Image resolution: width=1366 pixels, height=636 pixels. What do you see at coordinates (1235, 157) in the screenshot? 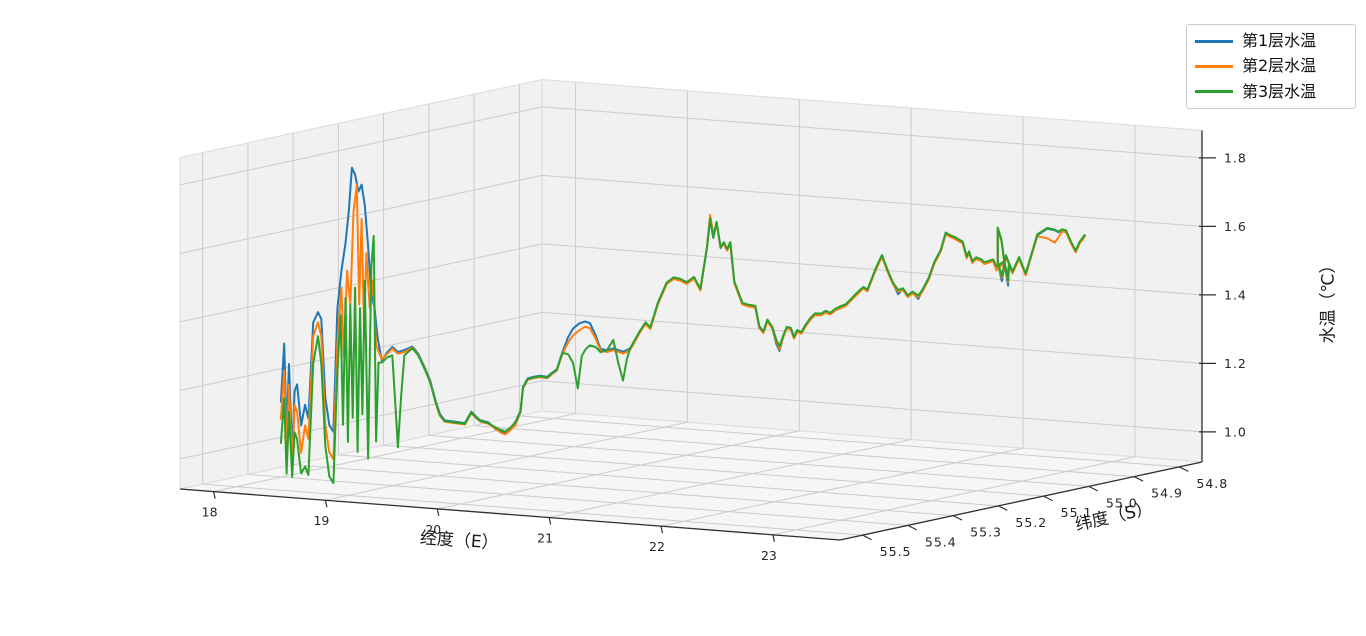
I see `z-tick-label: 1.8` at bounding box center [1235, 157].